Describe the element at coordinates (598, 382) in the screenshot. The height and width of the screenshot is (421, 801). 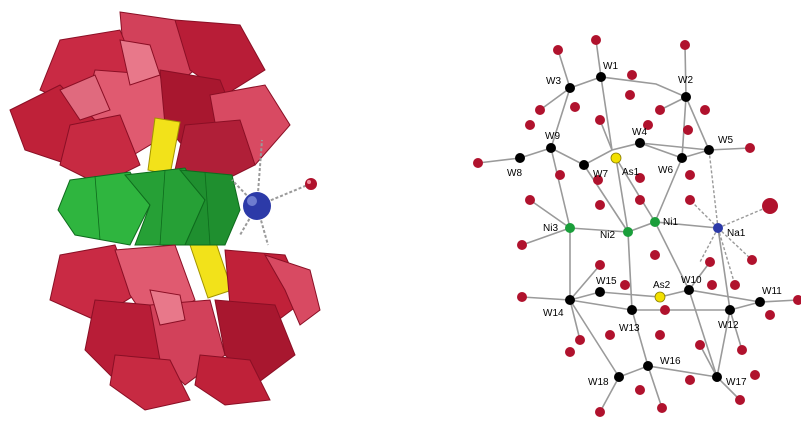
I see `label-W18: W18` at that location.